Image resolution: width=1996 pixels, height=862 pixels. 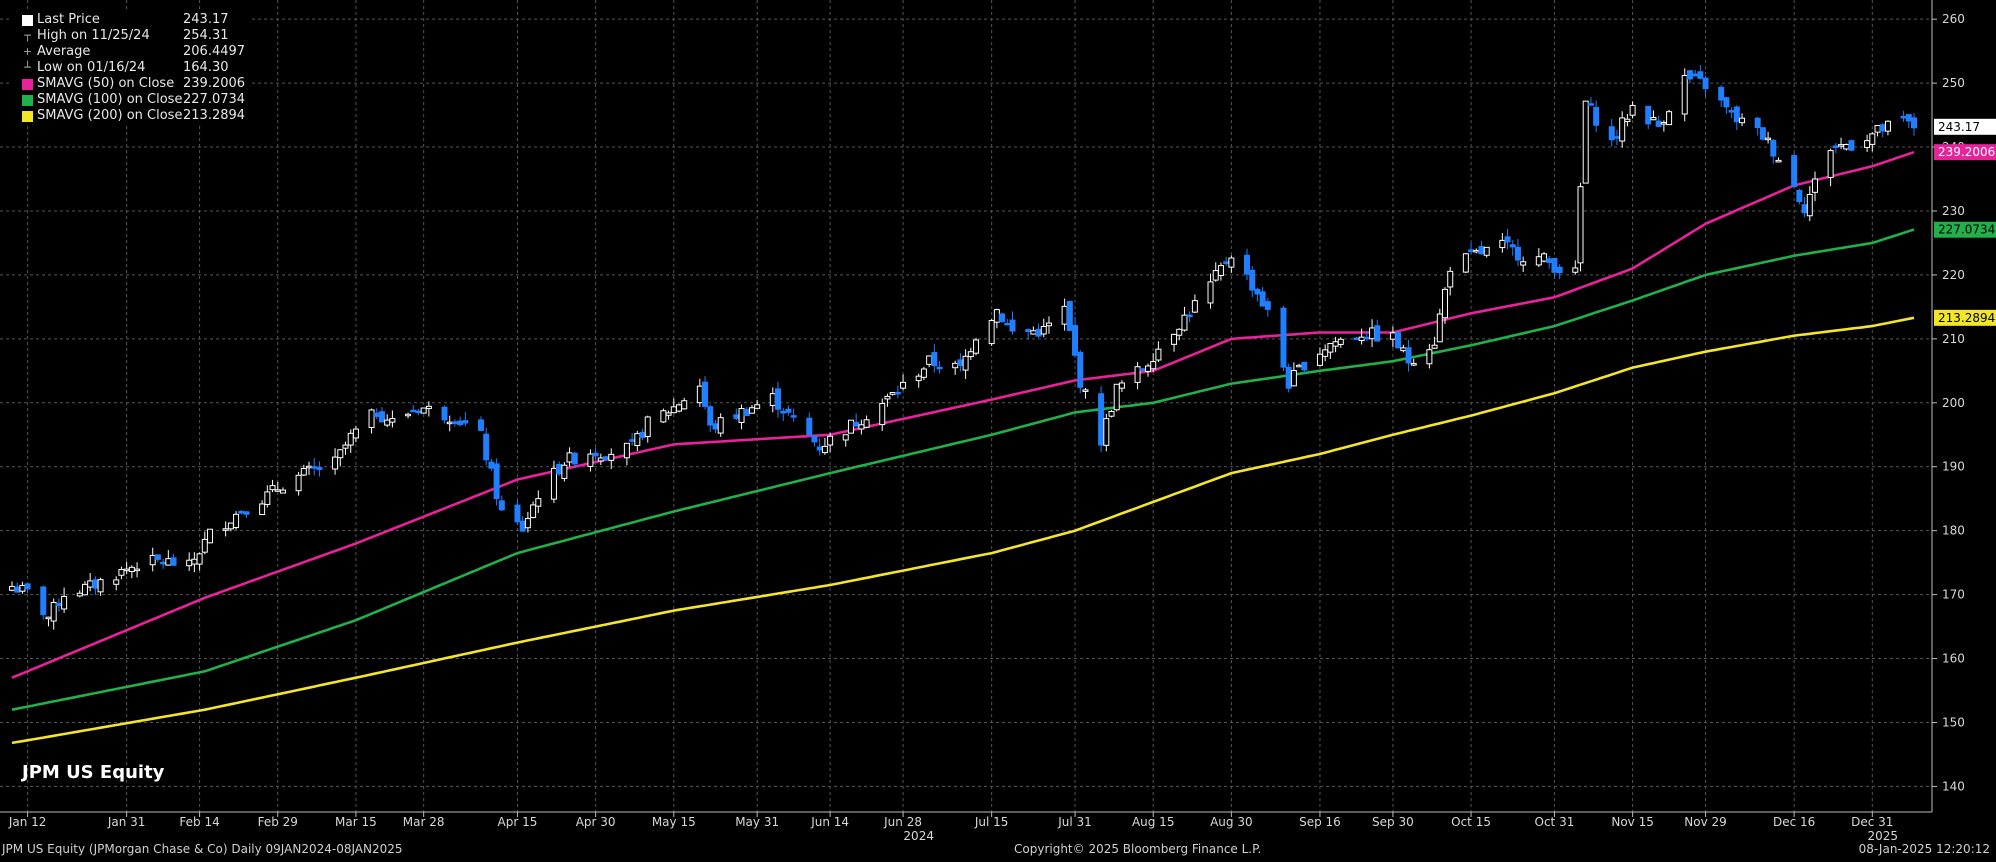 I want to click on x-tick-label: Oct 15, so click(x=1471, y=822).